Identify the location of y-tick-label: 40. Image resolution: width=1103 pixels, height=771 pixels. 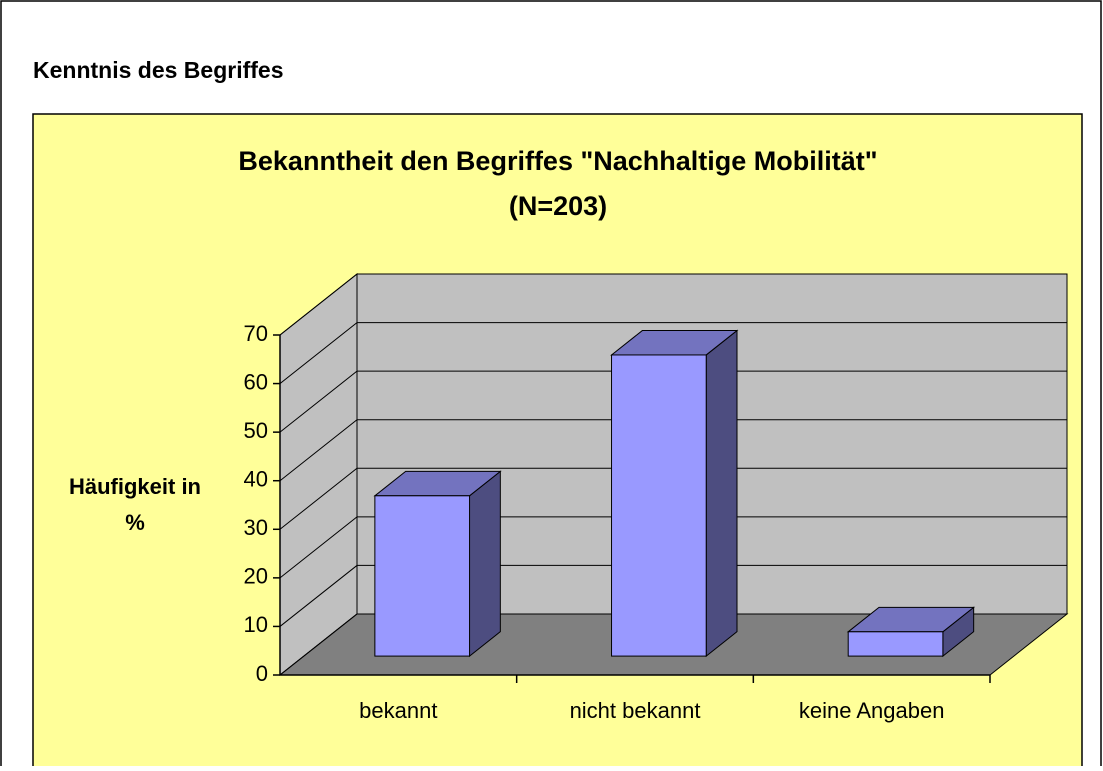
(256, 479).